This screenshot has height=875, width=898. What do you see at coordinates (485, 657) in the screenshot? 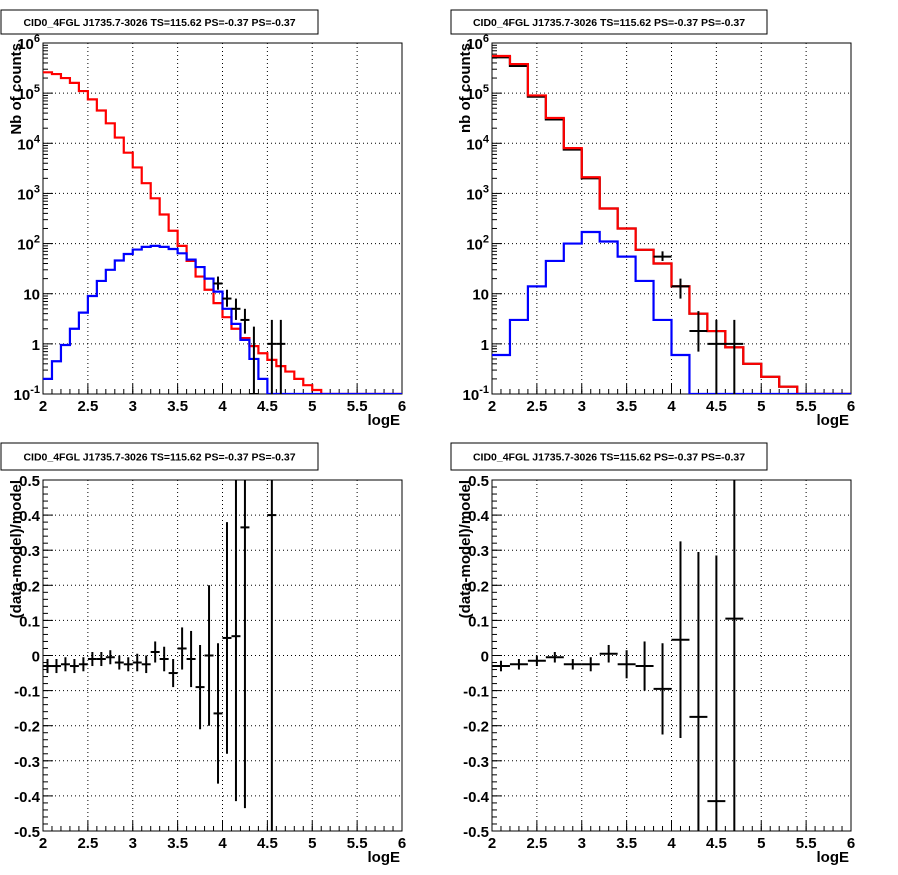
I see `y-tick-label: 0` at bounding box center [485, 657].